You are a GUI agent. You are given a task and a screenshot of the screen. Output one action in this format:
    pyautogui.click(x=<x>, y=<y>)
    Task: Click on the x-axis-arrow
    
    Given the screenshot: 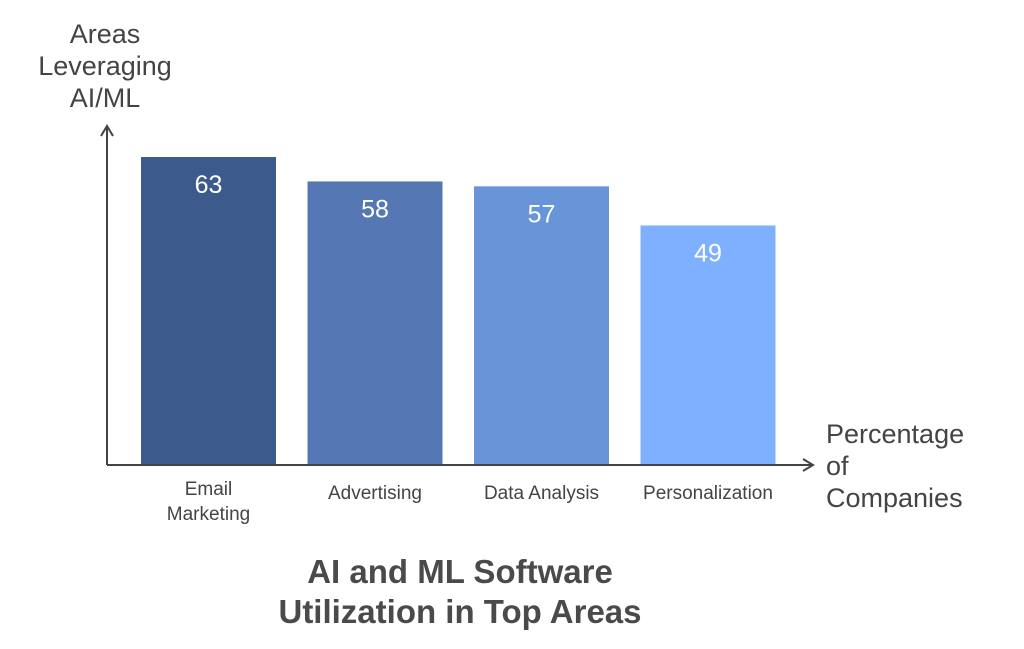 What is the action you would take?
    pyautogui.click(x=808, y=465)
    